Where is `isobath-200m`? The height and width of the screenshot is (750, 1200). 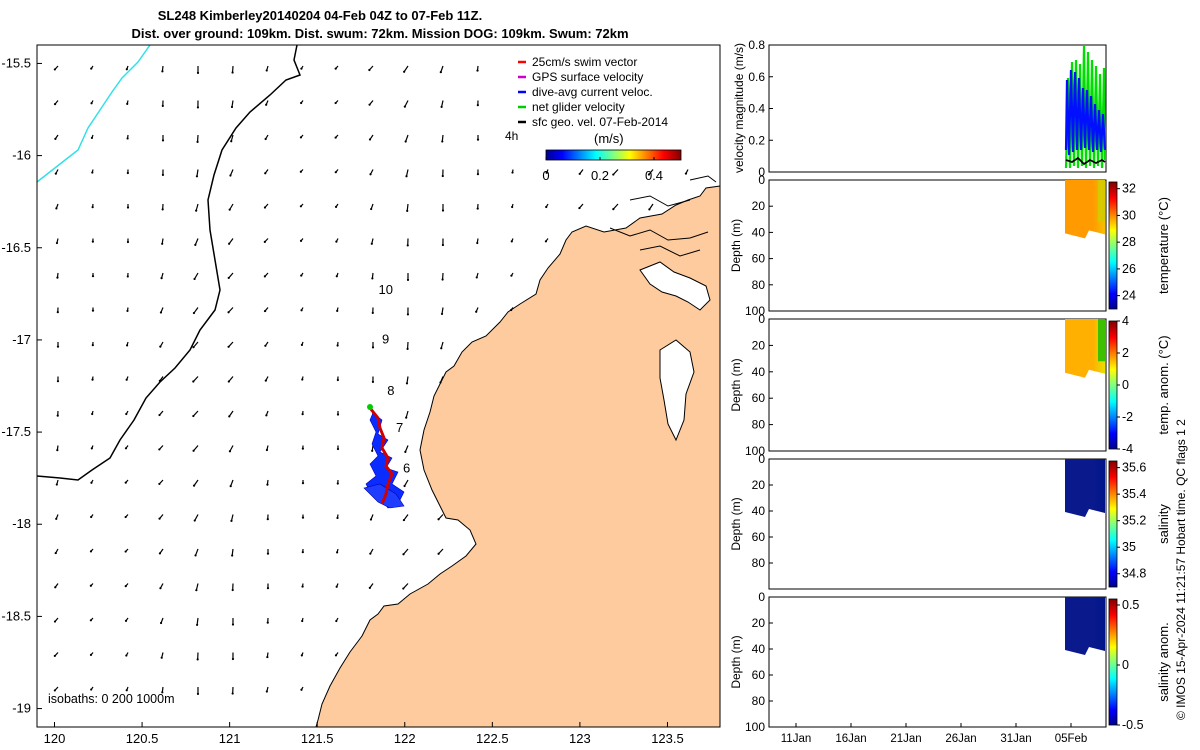 isobath-200m is located at coordinates (169, 263).